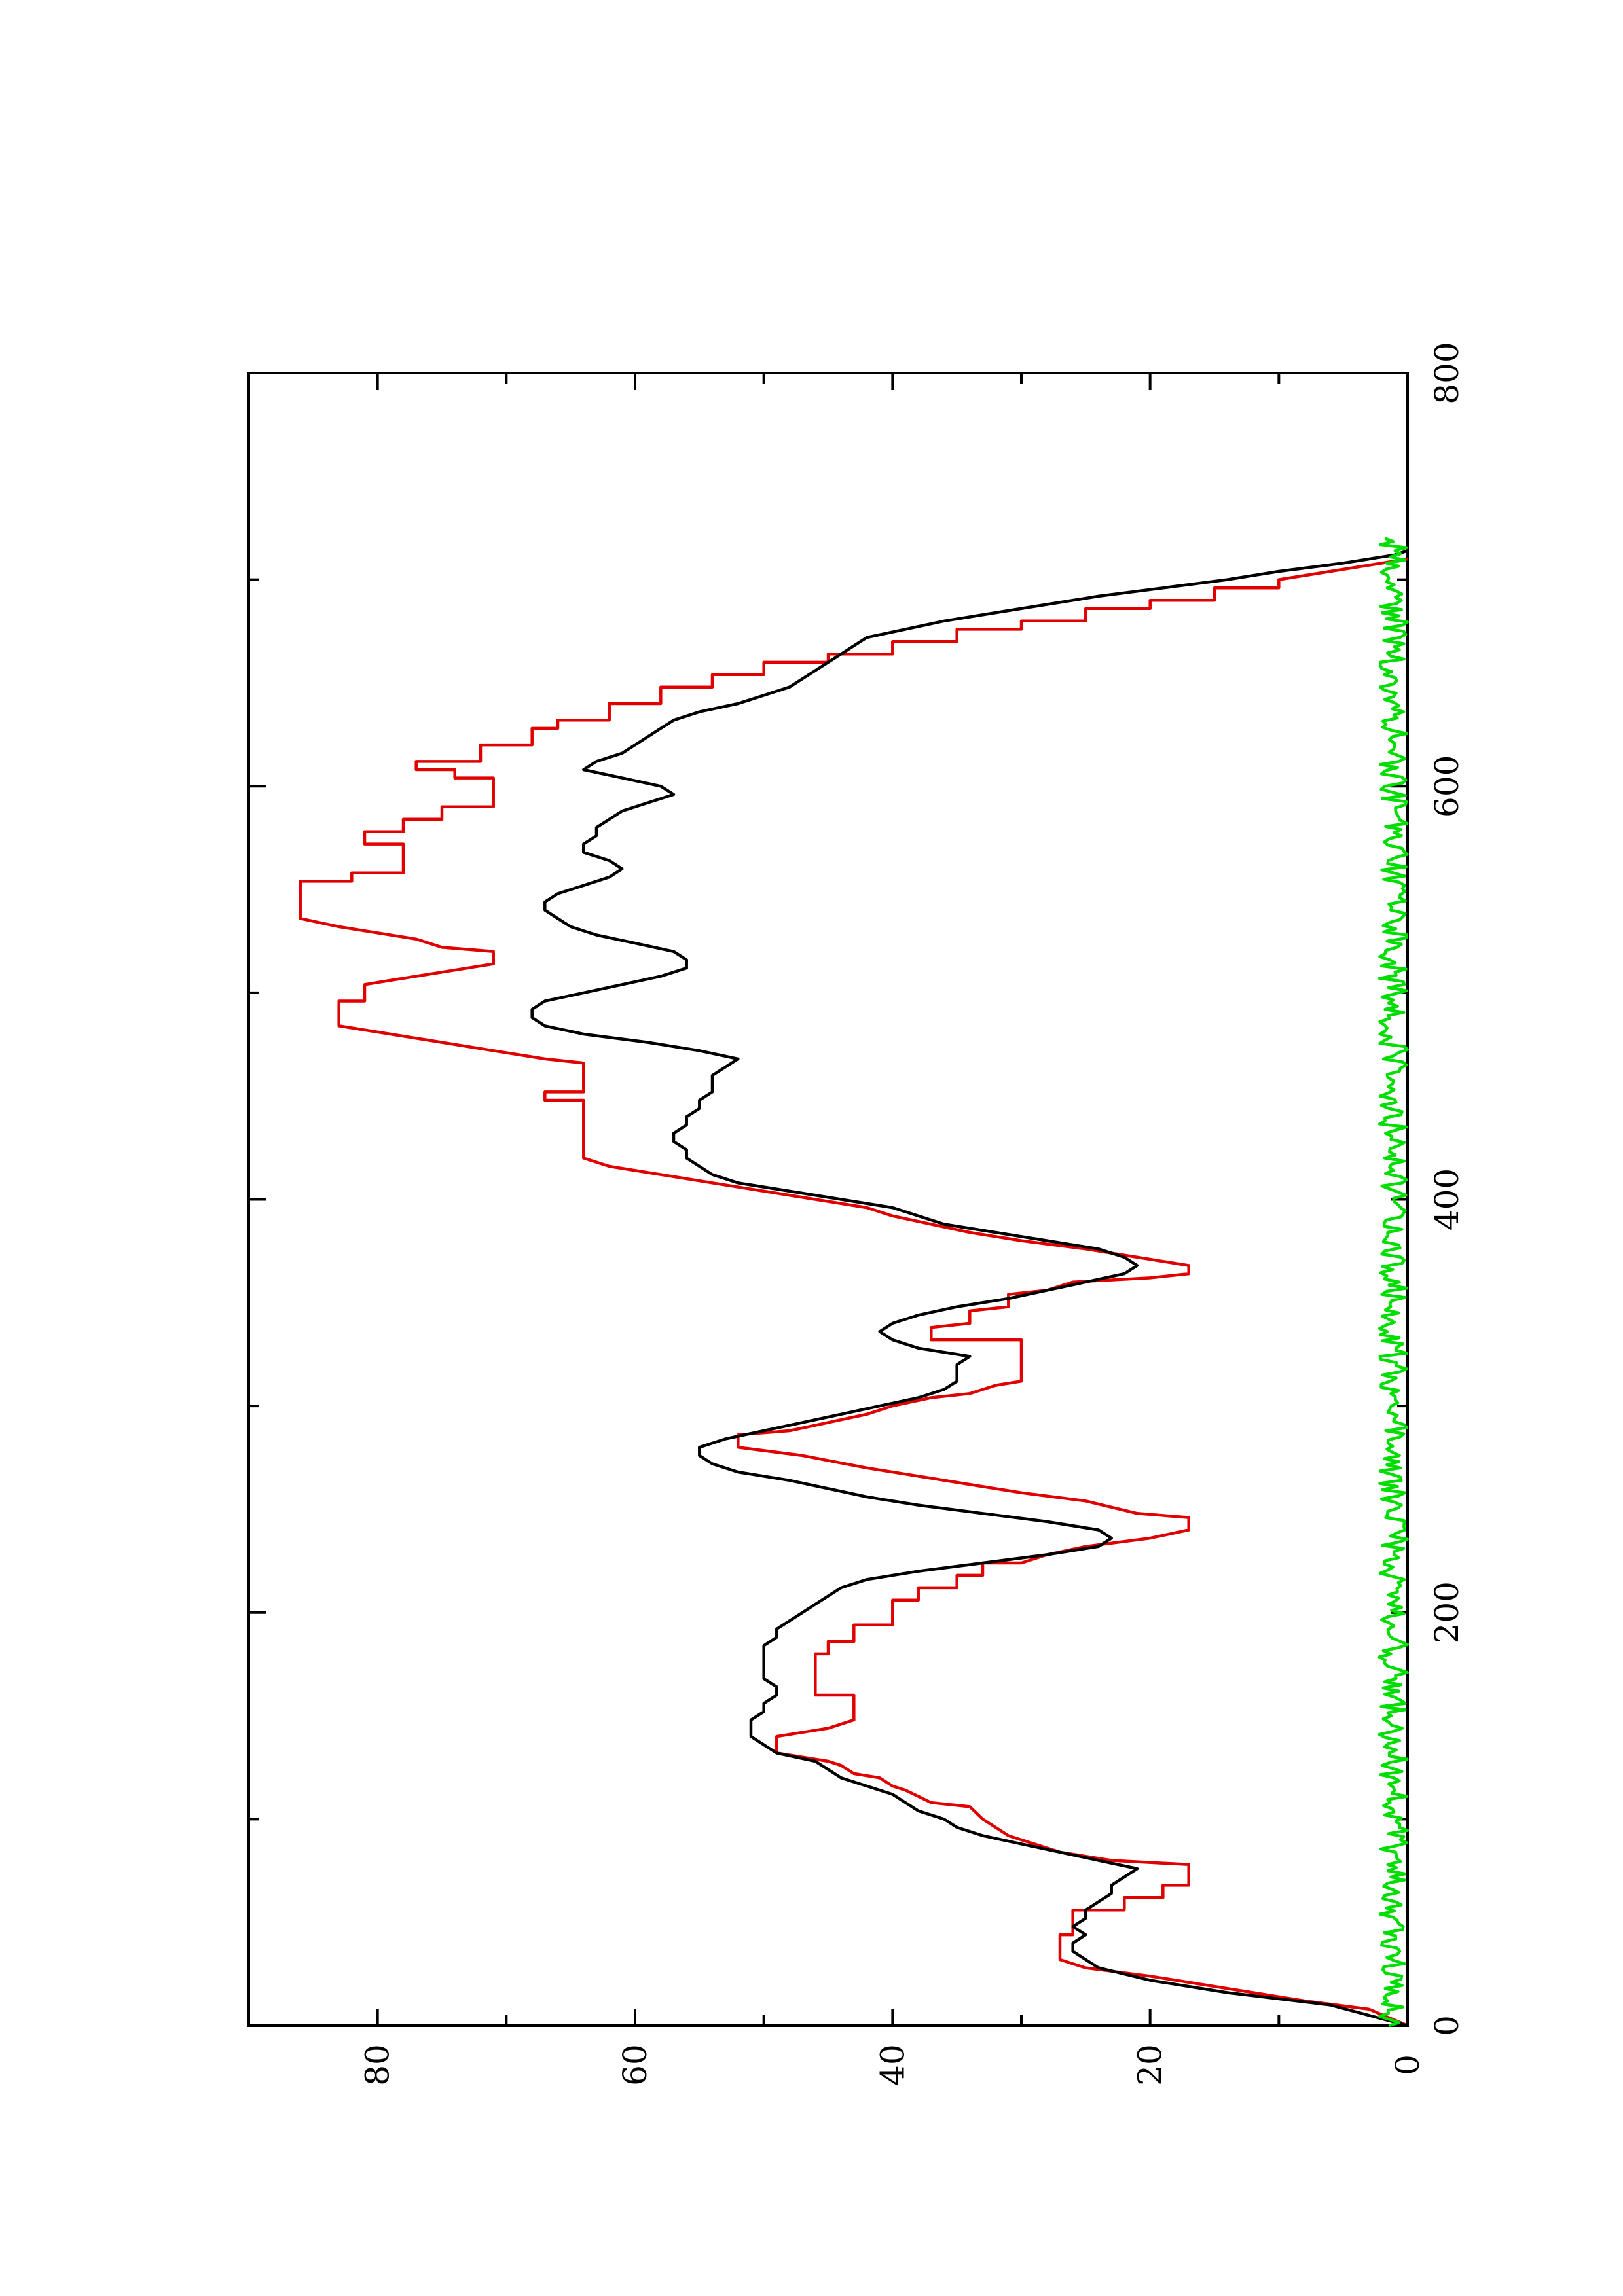 This screenshot has height=2296, width=1623. Describe the element at coordinates (1150, 2065) in the screenshot. I see `y-tick-label: 20` at that location.